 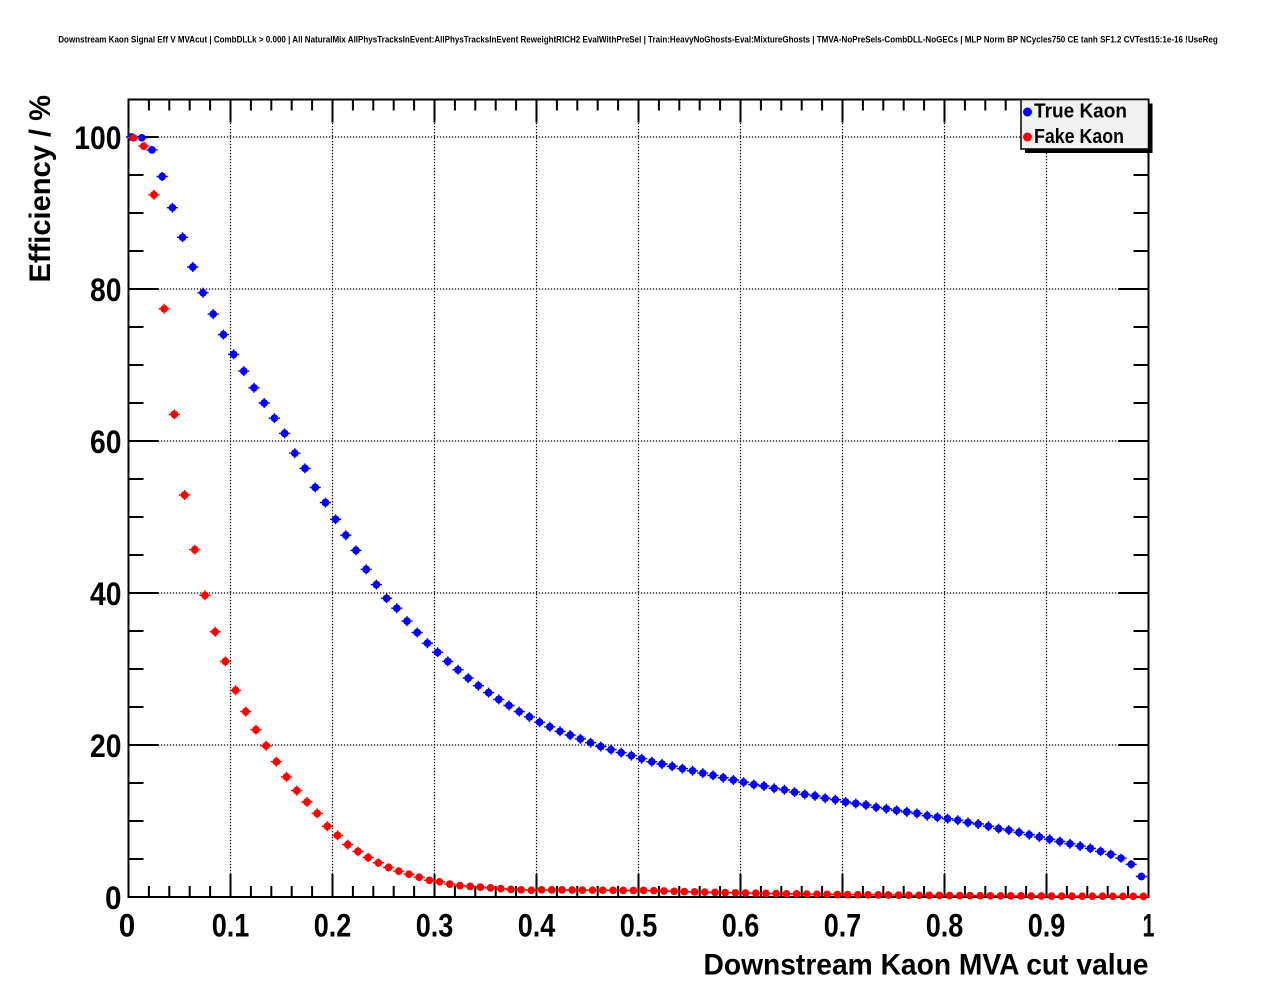 I want to click on svg-text: Downstream Kaon MVA cut value, so click(x=926, y=965).